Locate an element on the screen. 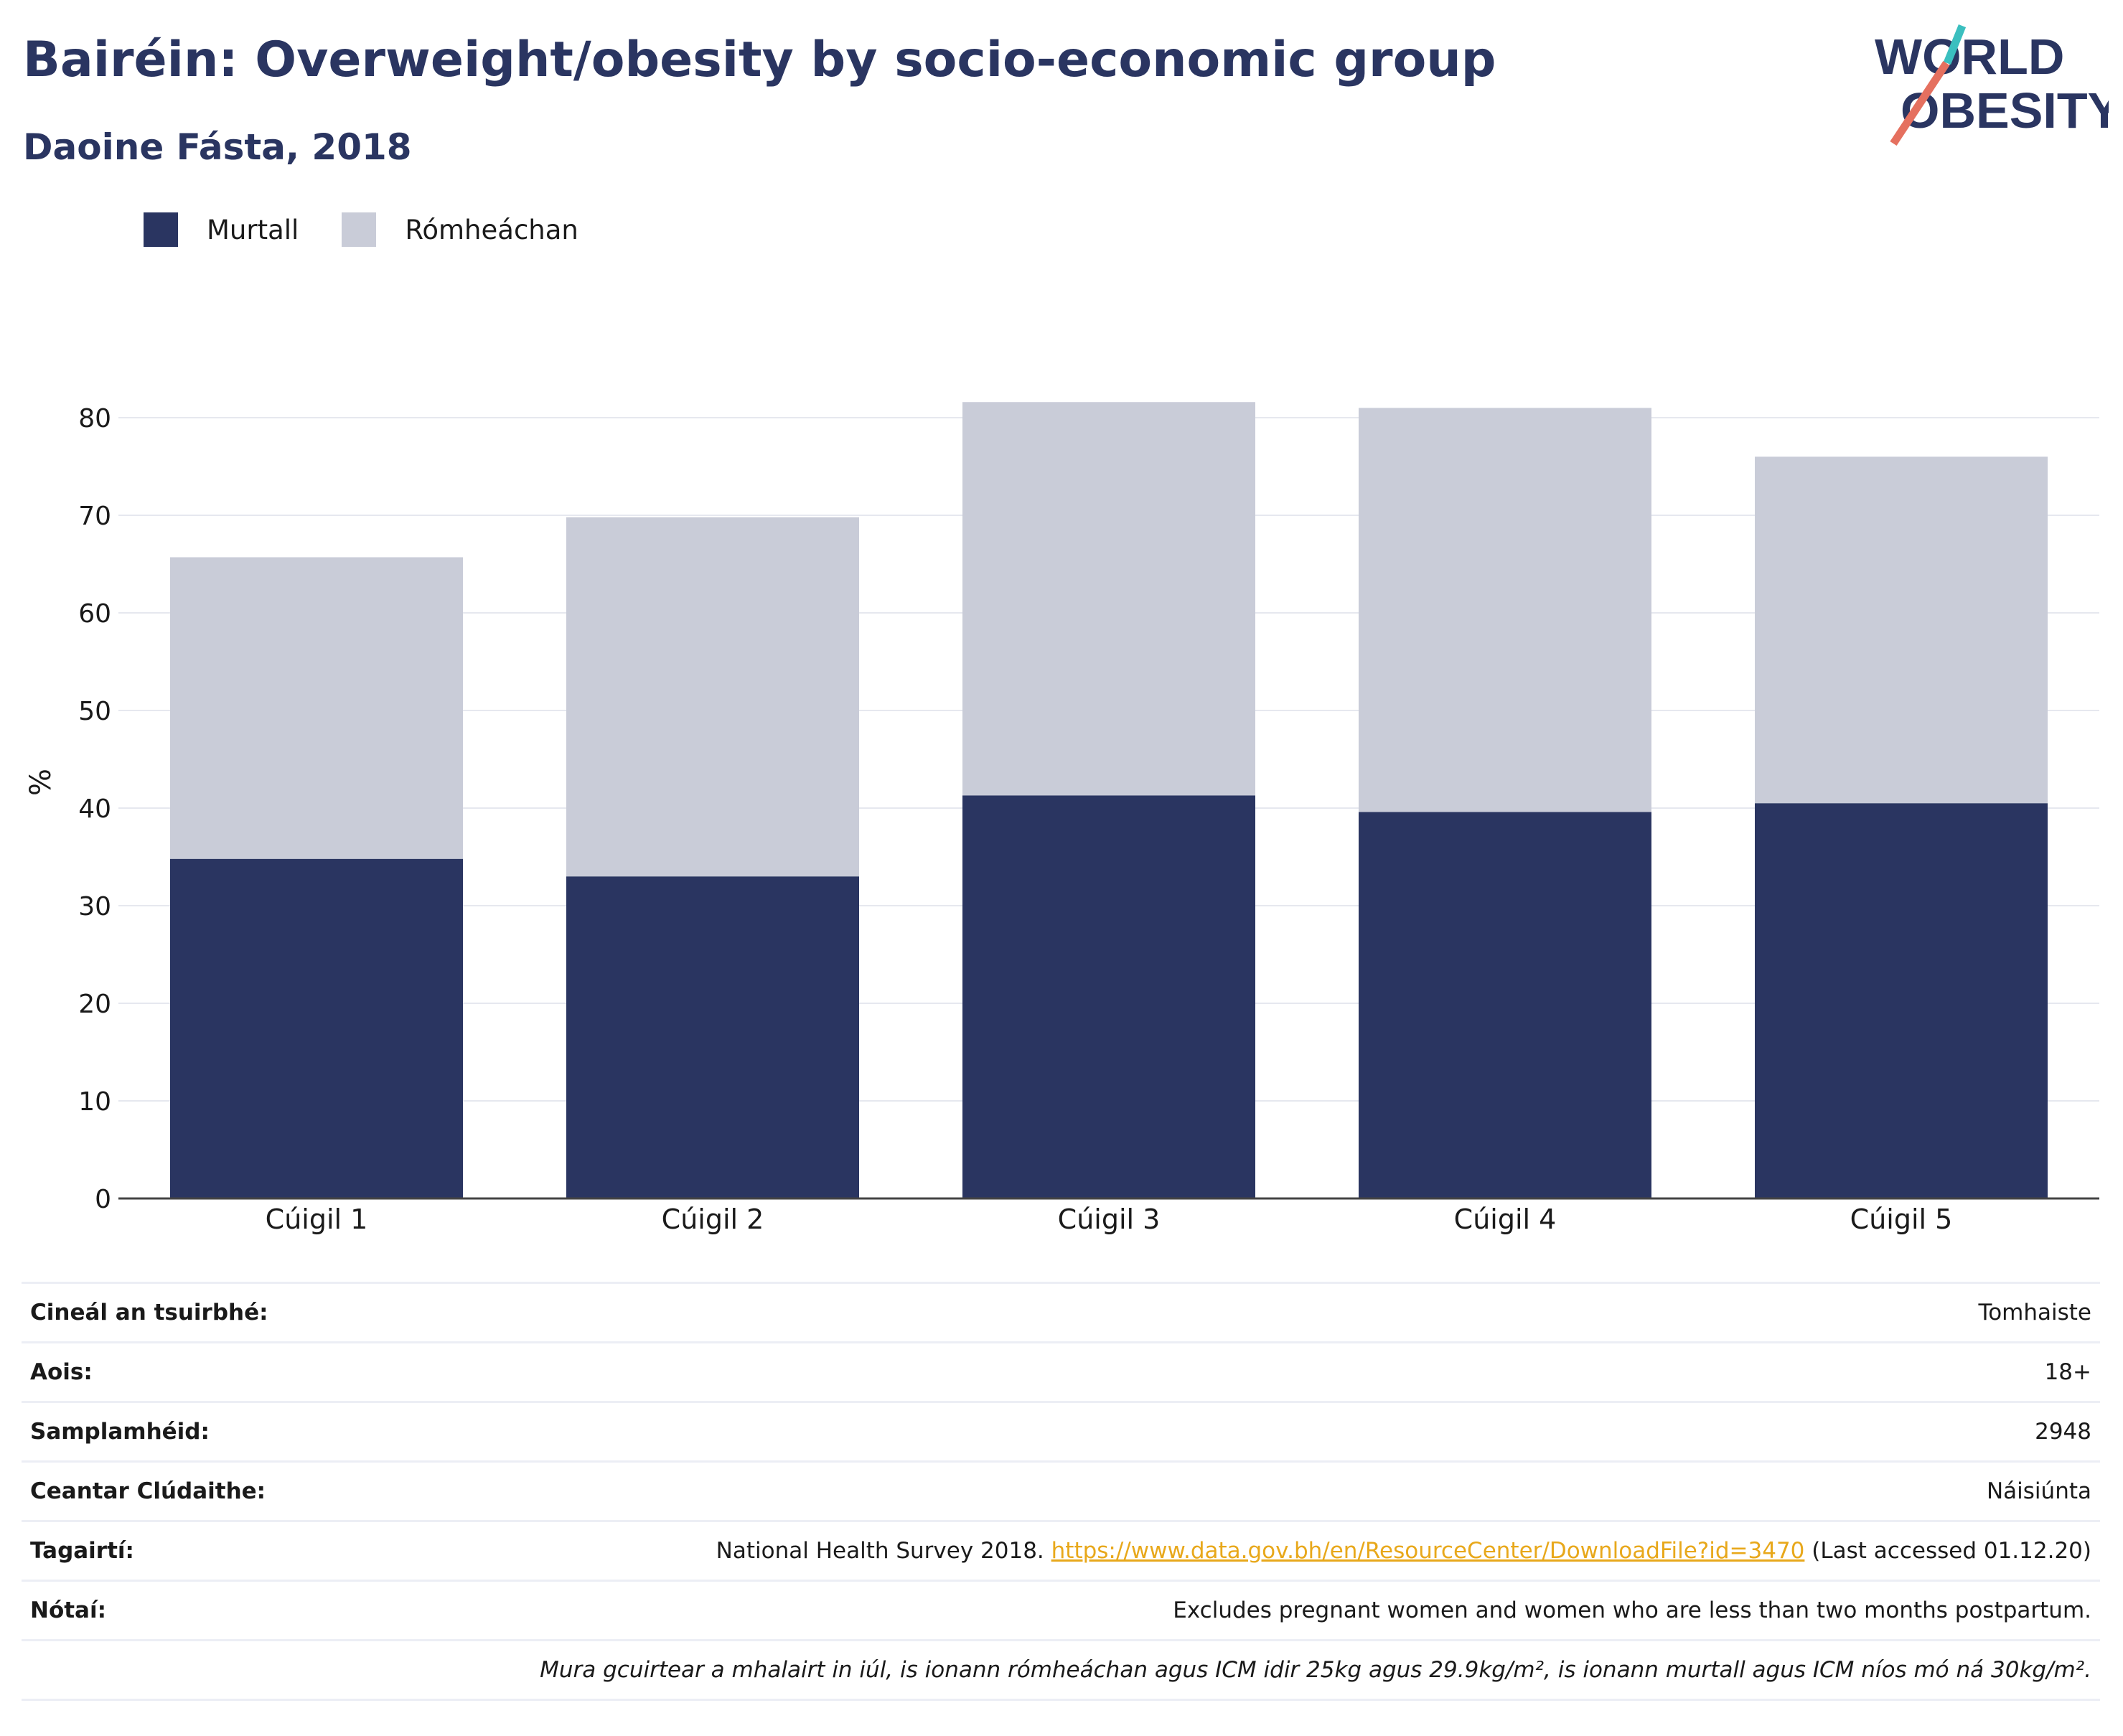  legend-label-overweight: Rómheáchan is located at coordinates (491, 229).